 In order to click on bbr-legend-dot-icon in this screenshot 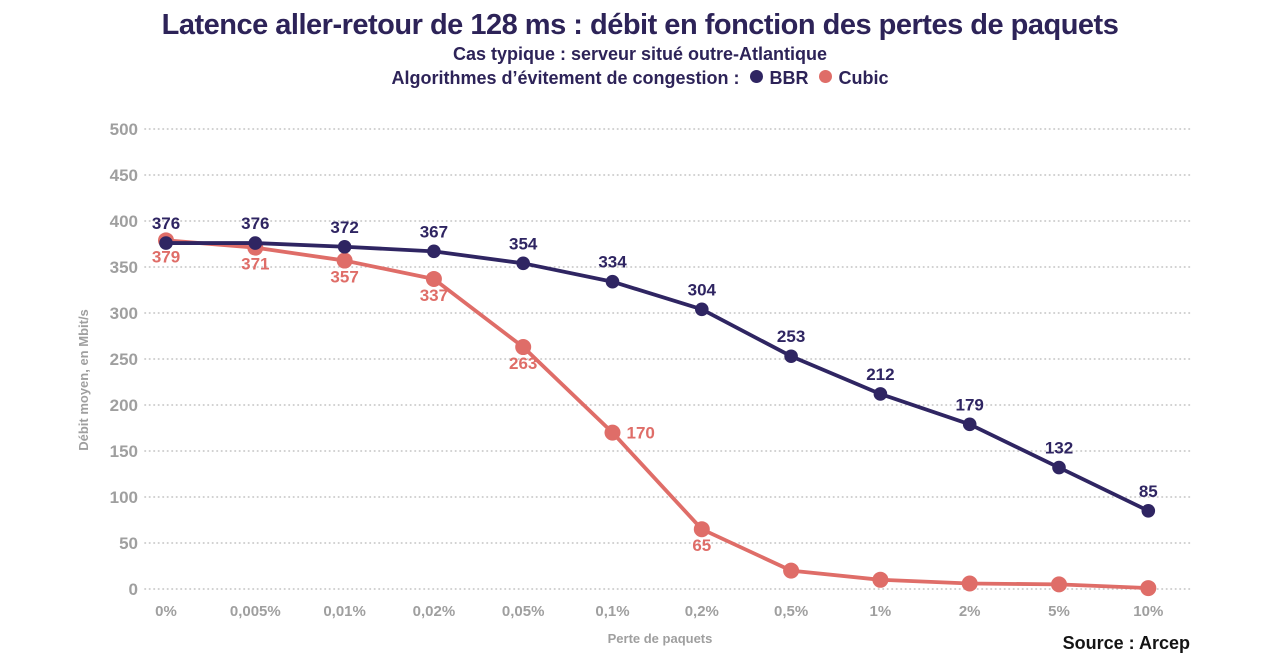, I will do `click(756, 76)`.